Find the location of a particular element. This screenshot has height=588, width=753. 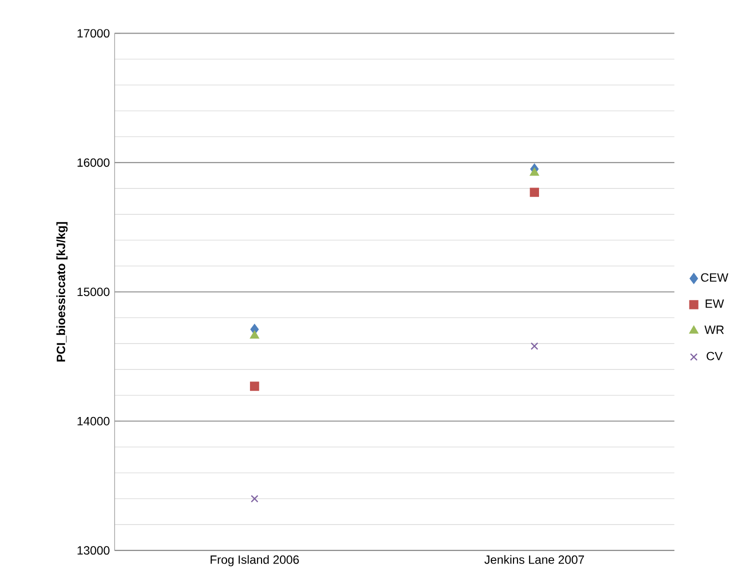

legend-label: EW is located at coordinates (715, 304).